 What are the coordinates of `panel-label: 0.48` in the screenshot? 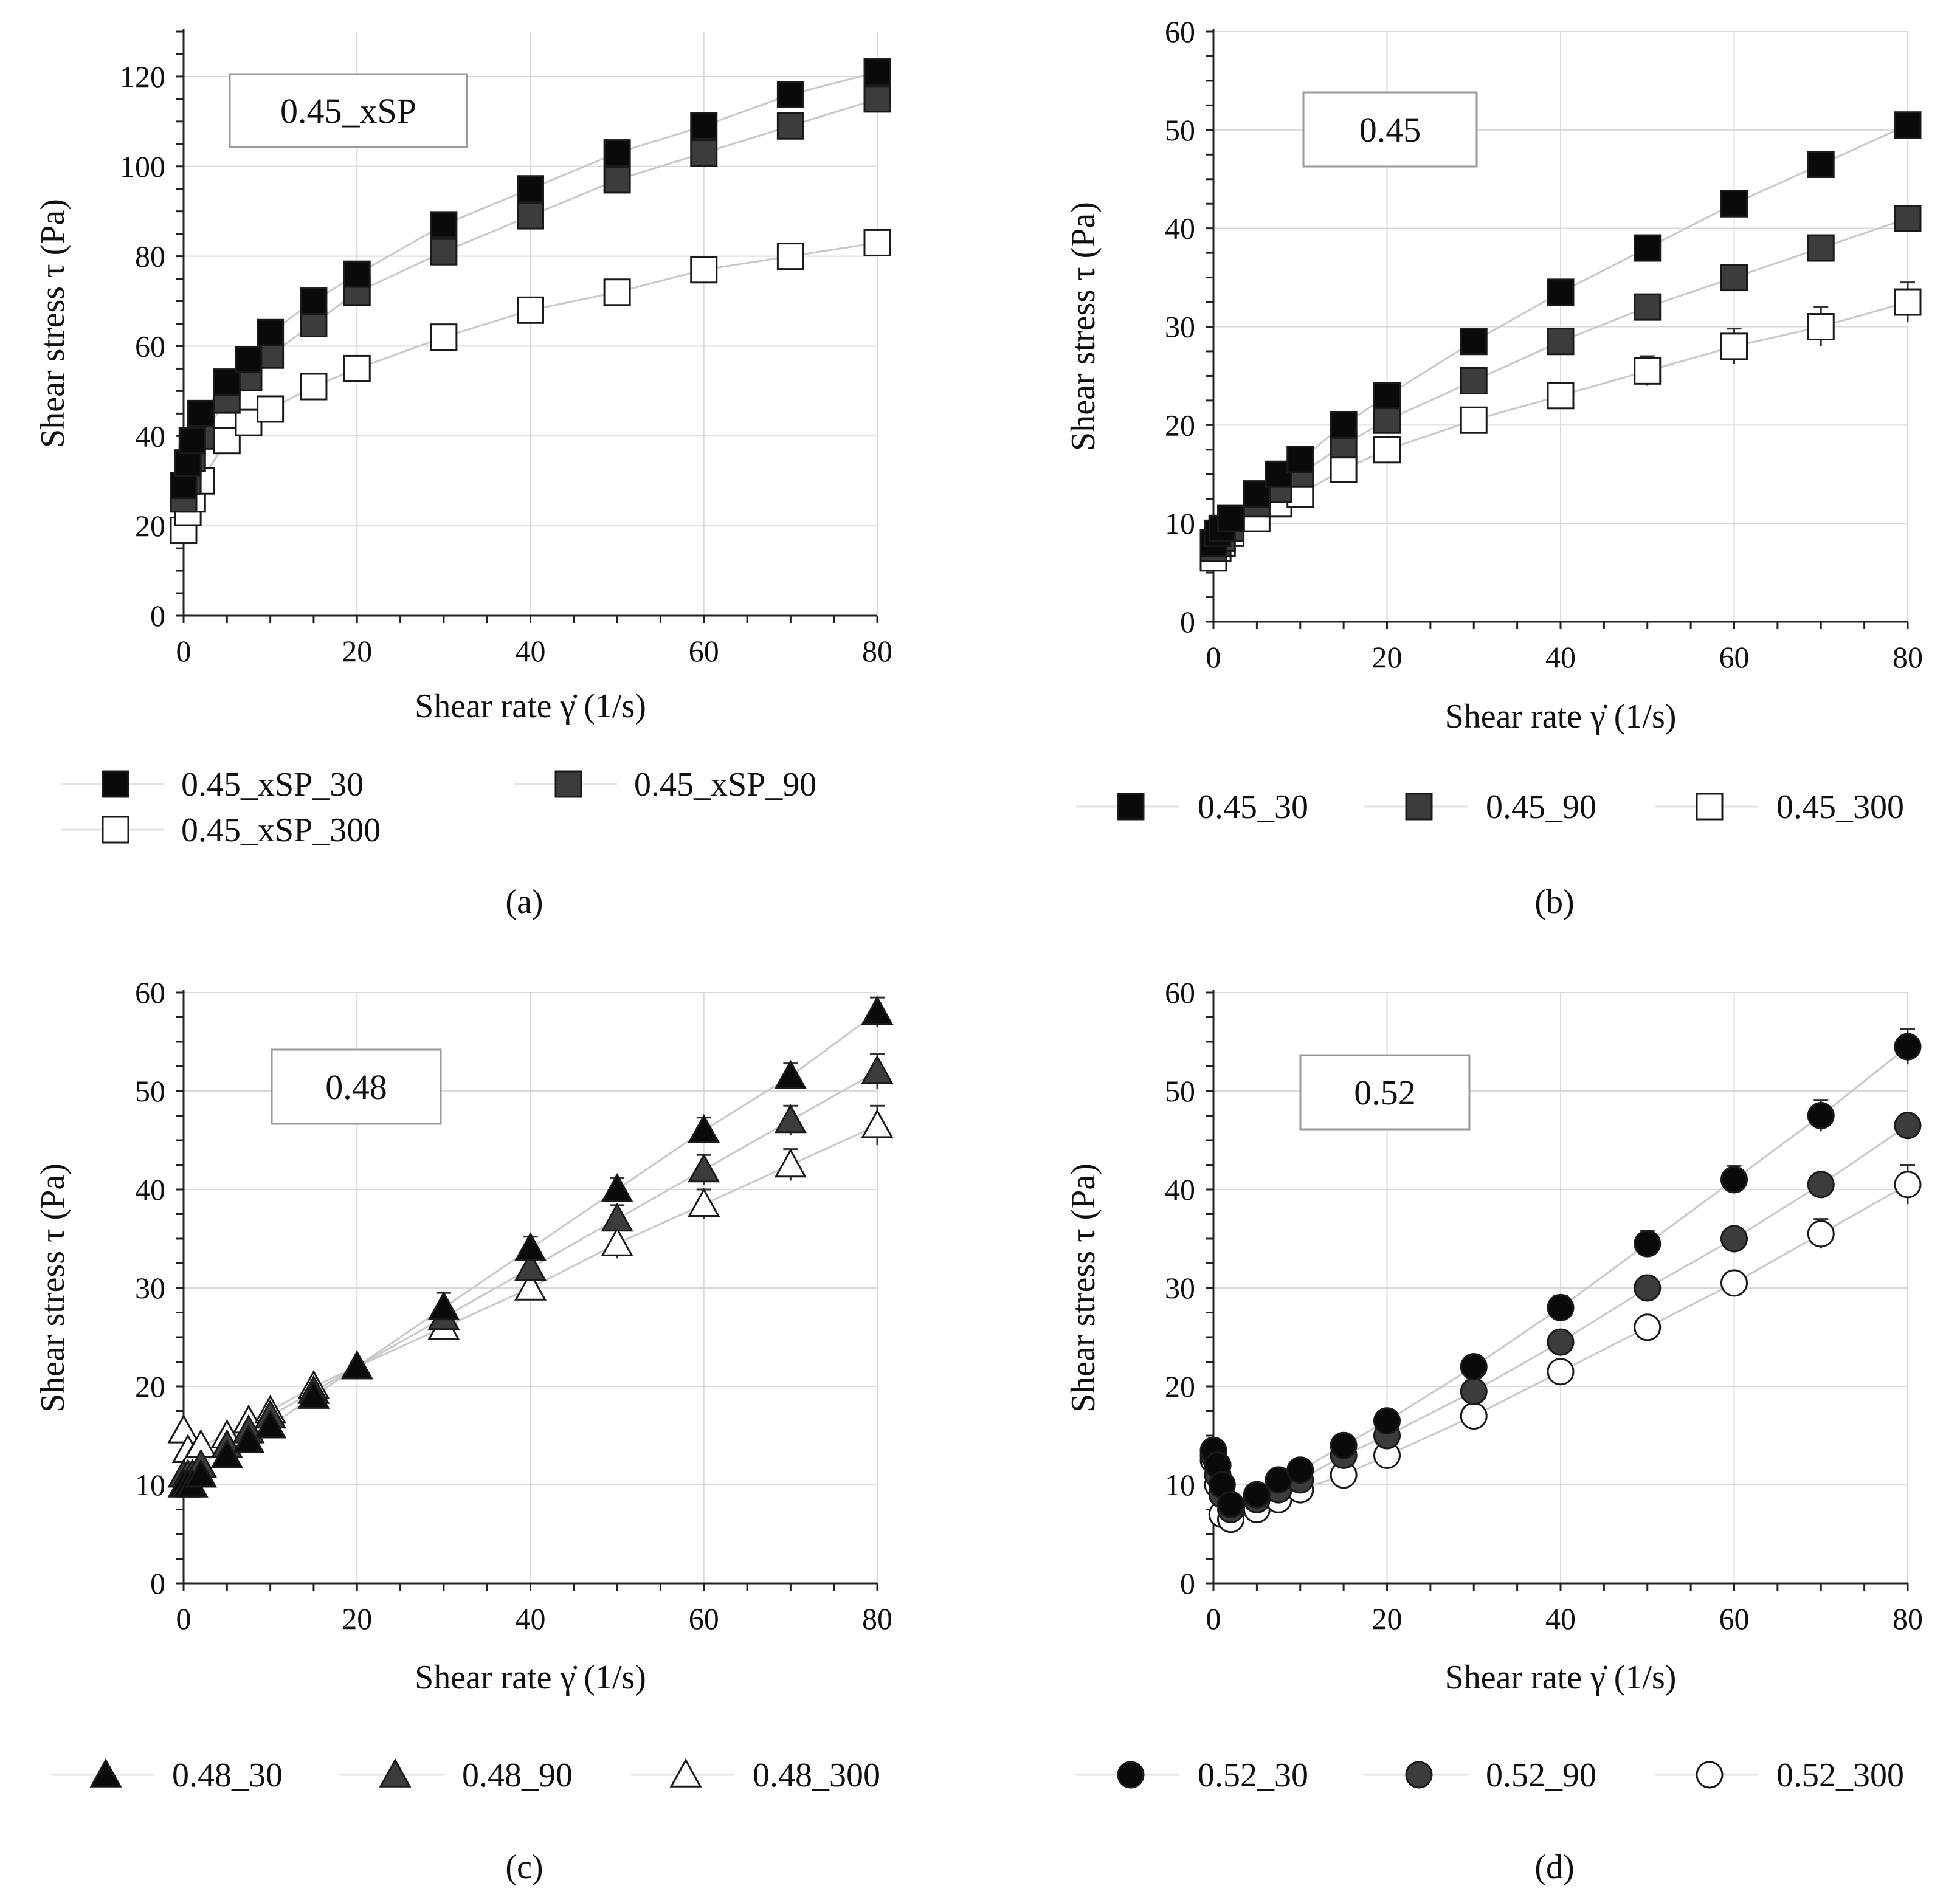 It's located at (356, 1087).